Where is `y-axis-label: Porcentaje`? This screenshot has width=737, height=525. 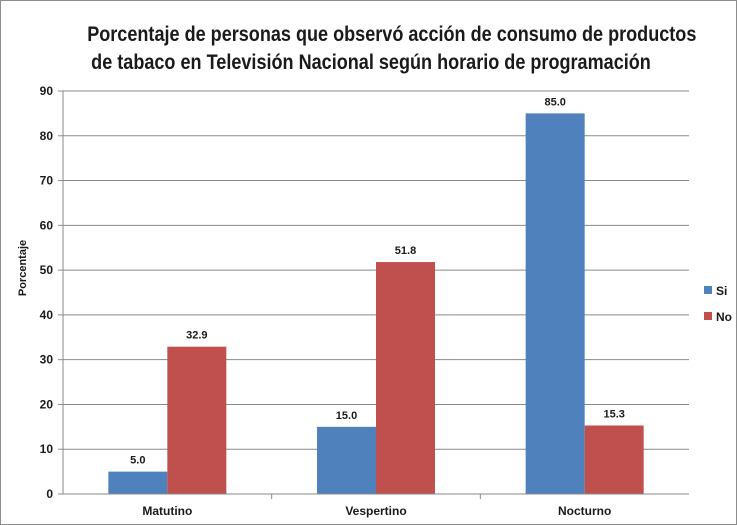 y-axis-label: Porcentaje is located at coordinates (23, 268).